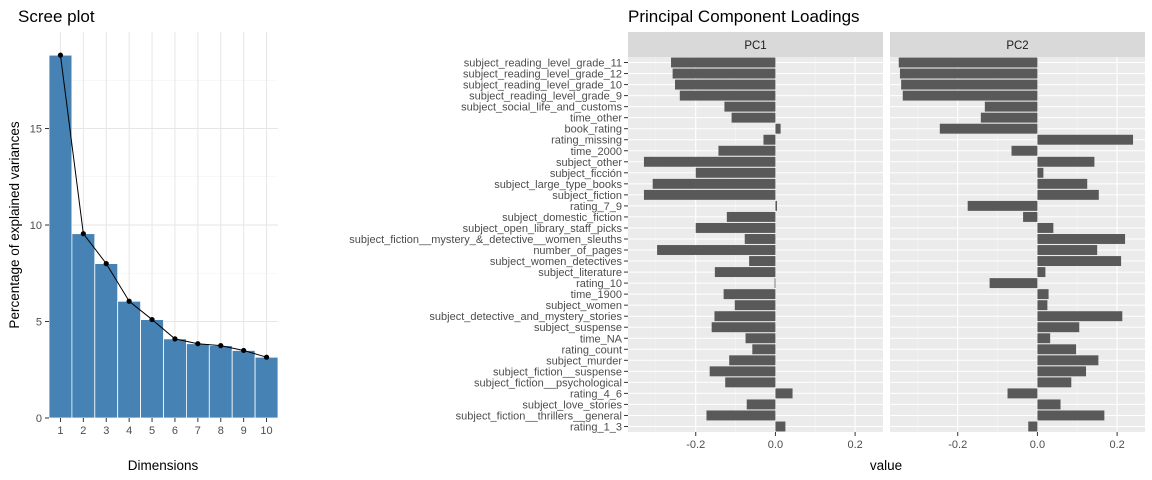  Describe the element at coordinates (753, 117) in the screenshot. I see `loading-bar-PC1-time_other` at that location.